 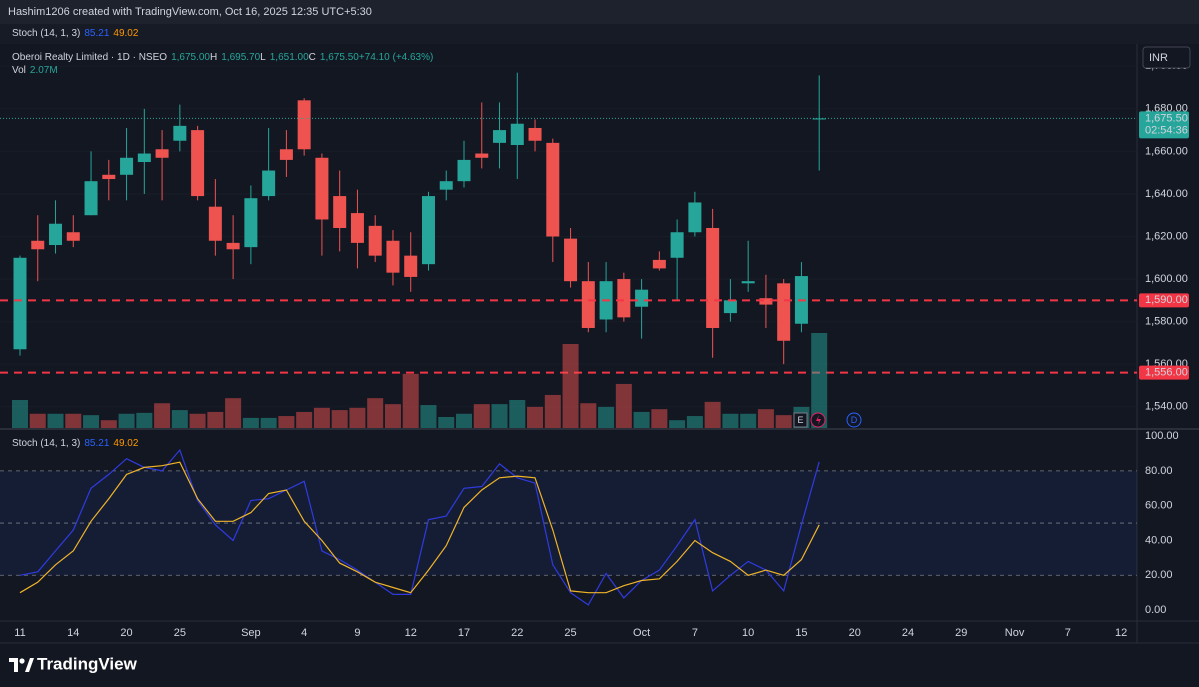 I want to click on y-tick-label: 1,540.00, so click(x=1166, y=407).